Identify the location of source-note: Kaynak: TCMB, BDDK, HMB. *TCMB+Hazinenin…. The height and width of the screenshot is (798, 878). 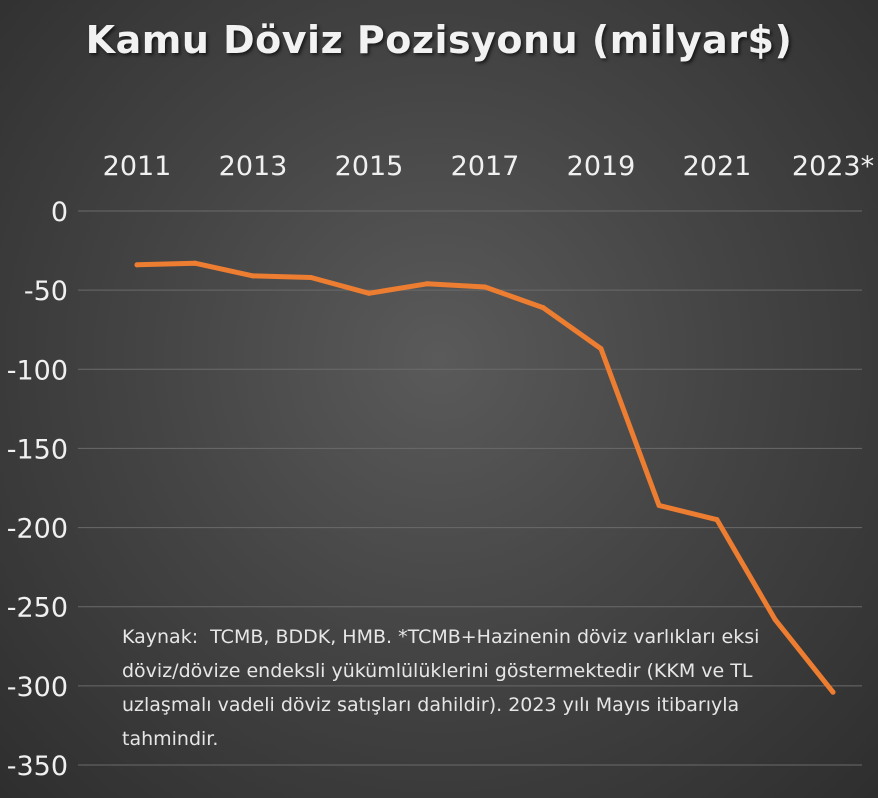
(444, 688).